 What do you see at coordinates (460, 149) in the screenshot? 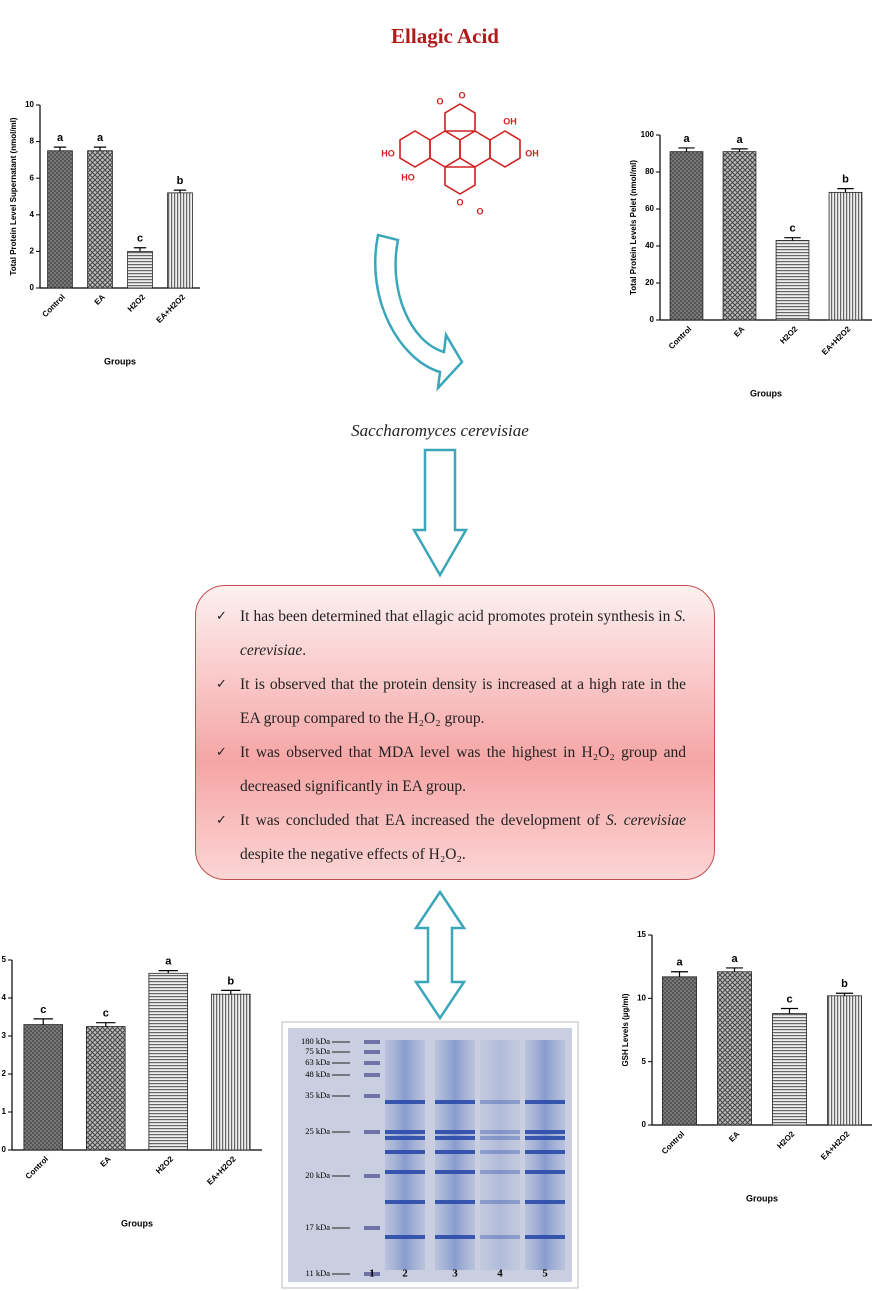
I see `molecule` at bounding box center [460, 149].